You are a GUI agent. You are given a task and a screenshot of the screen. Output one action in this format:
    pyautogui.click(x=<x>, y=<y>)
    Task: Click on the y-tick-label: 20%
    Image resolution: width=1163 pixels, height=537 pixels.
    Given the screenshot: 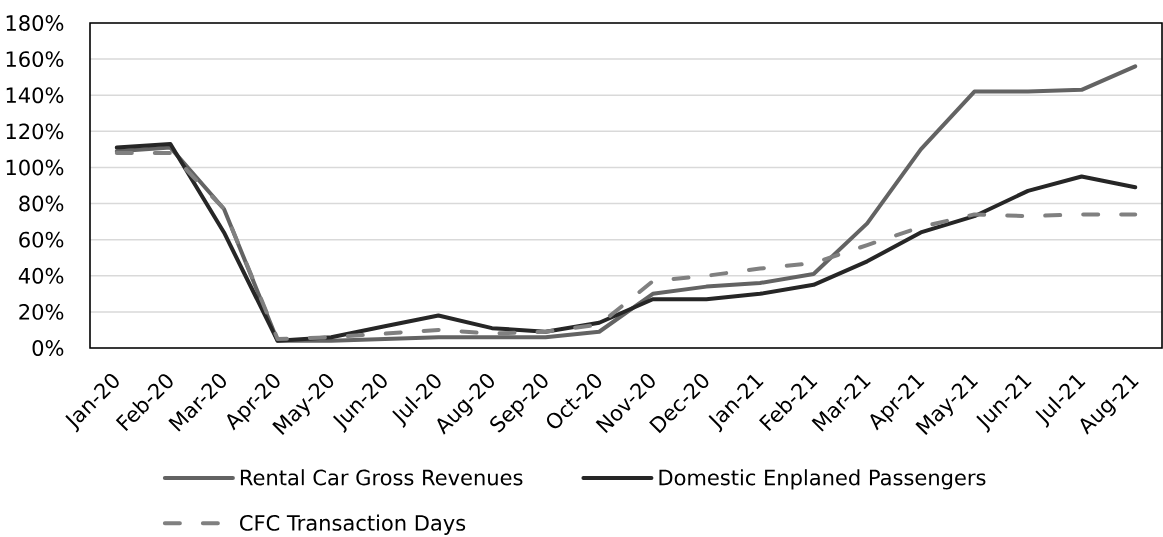 What is the action you would take?
    pyautogui.click(x=41, y=311)
    